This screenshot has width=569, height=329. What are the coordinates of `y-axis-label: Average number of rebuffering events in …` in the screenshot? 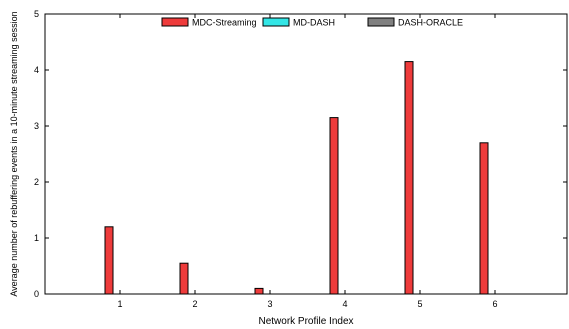 It's located at (14, 153).